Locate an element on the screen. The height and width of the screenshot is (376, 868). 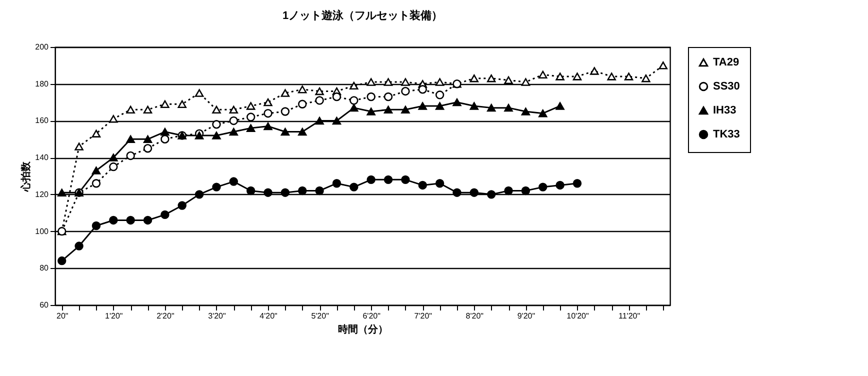
y-tick-label: 140 is located at coordinates (42, 157).